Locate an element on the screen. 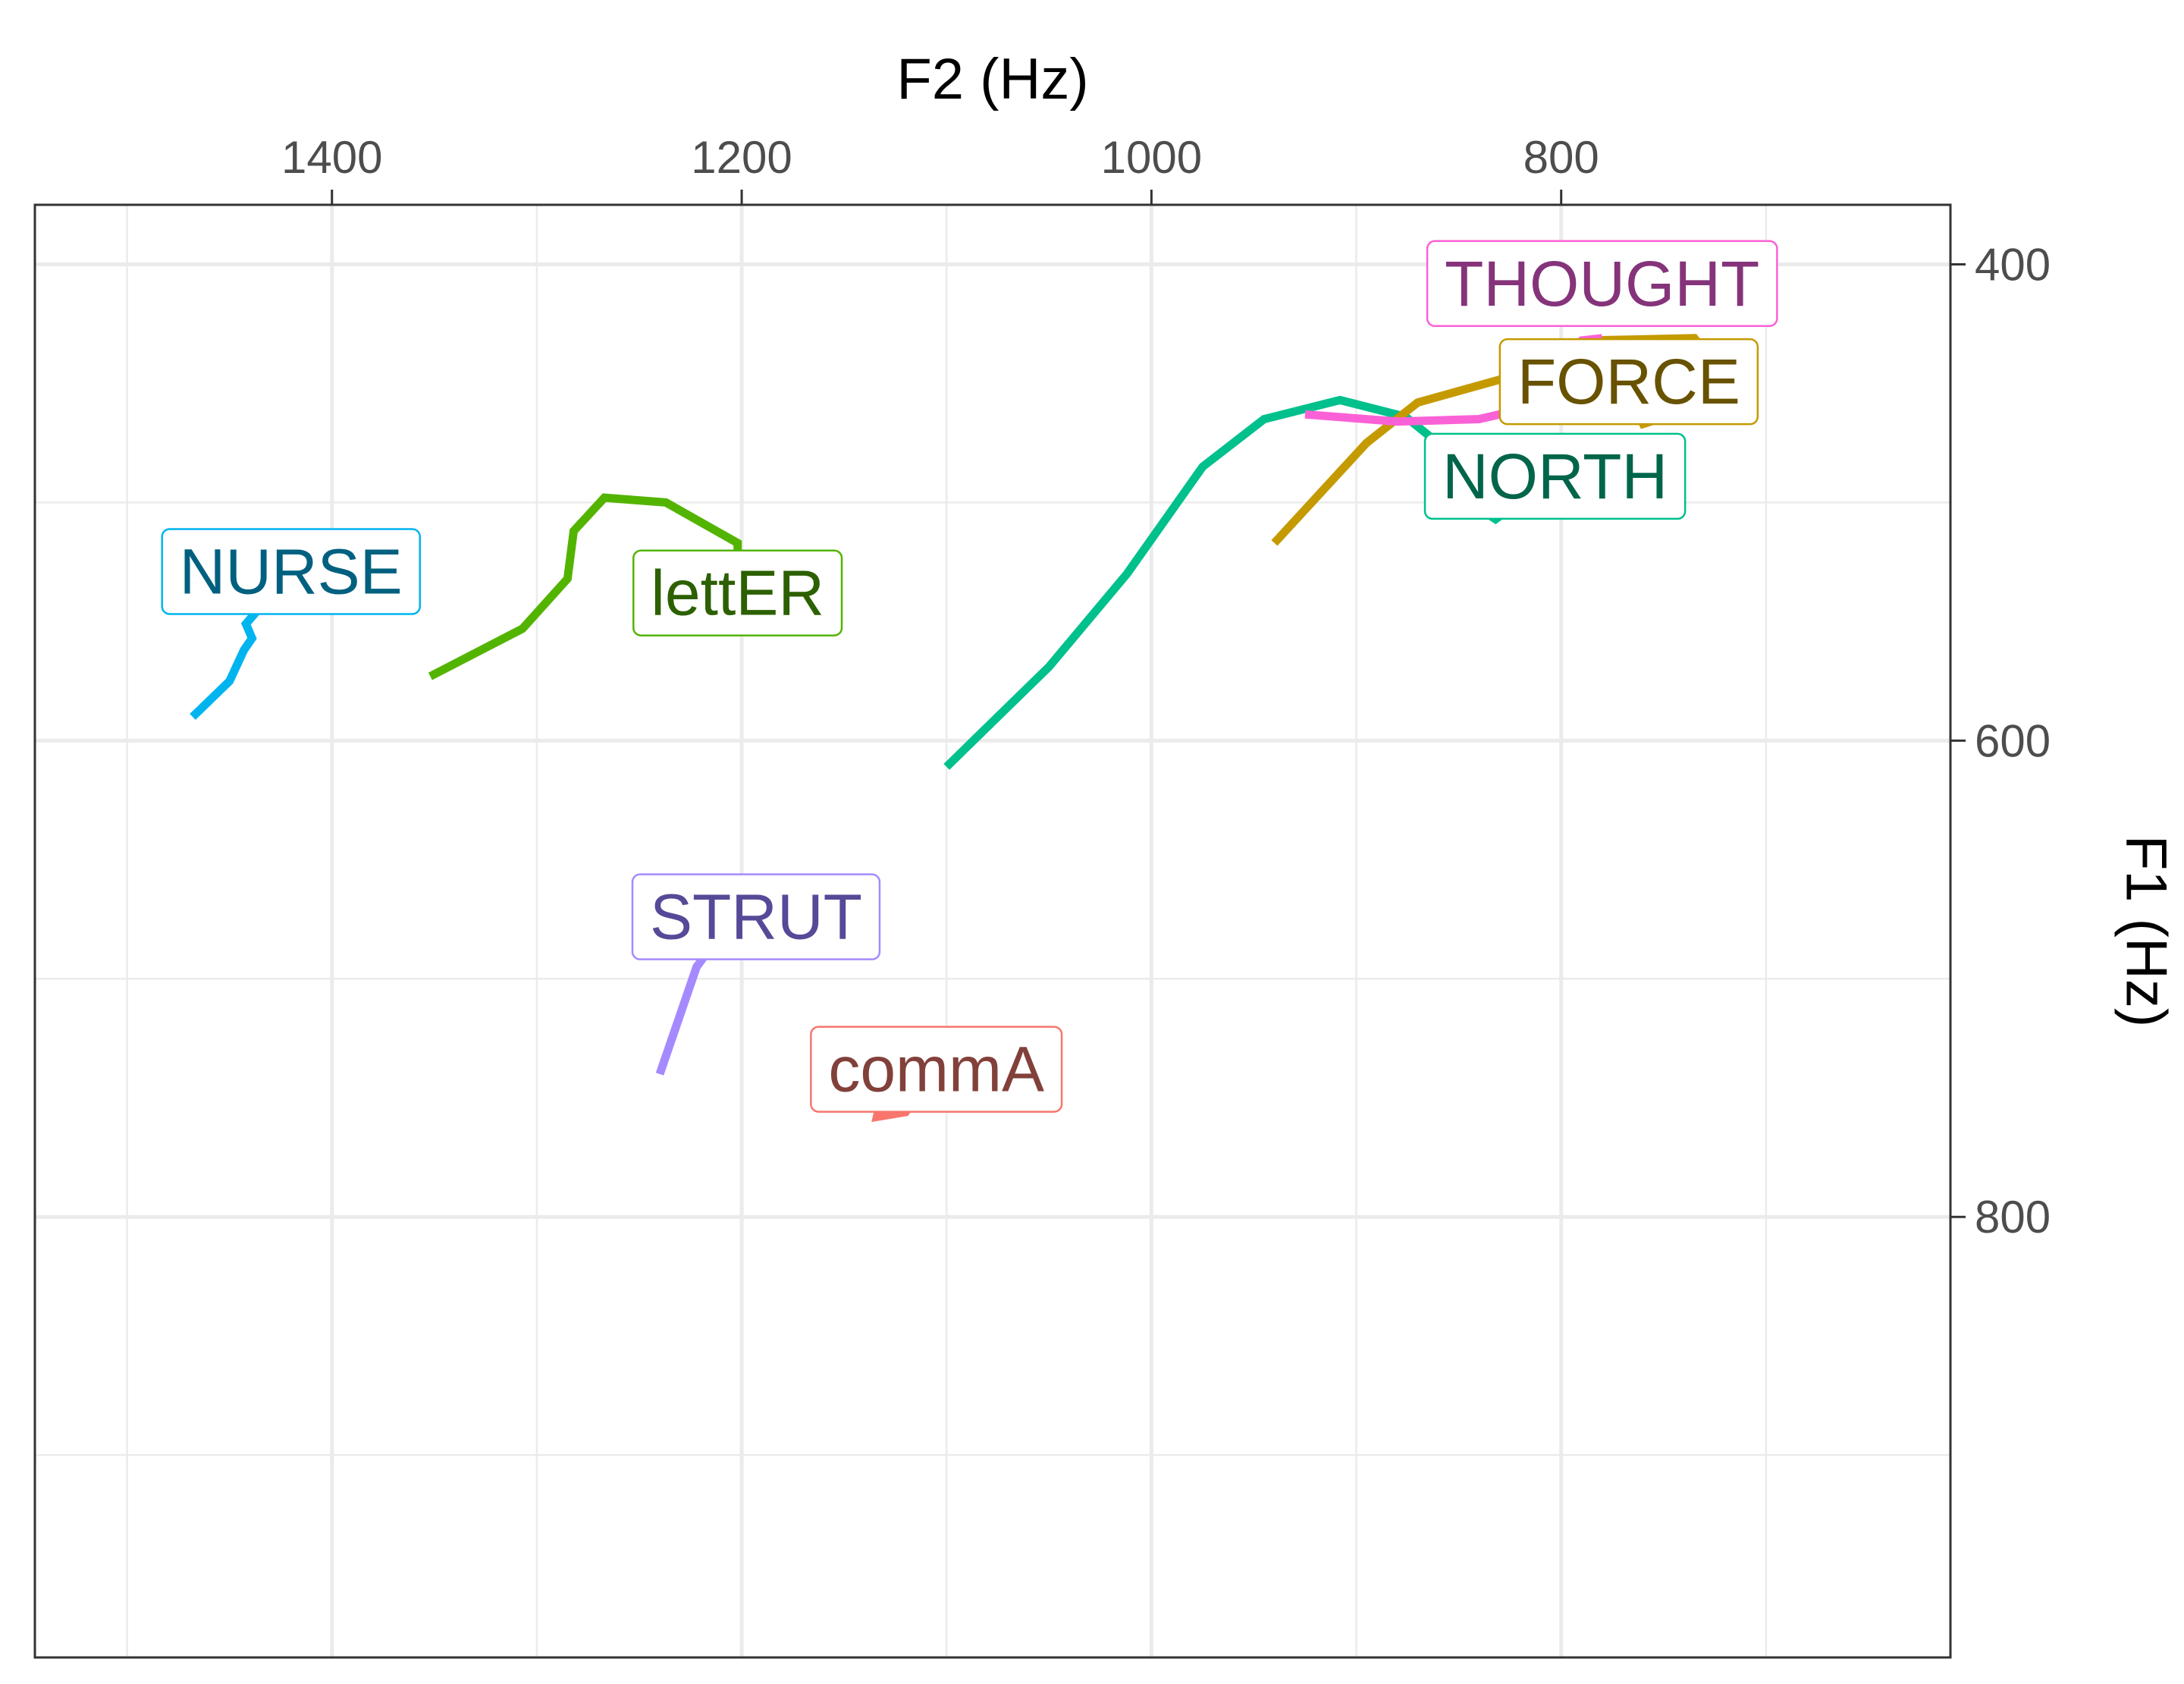 The width and height of the screenshot is (2184, 1684). x-tick-label: 1400 is located at coordinates (331, 157).